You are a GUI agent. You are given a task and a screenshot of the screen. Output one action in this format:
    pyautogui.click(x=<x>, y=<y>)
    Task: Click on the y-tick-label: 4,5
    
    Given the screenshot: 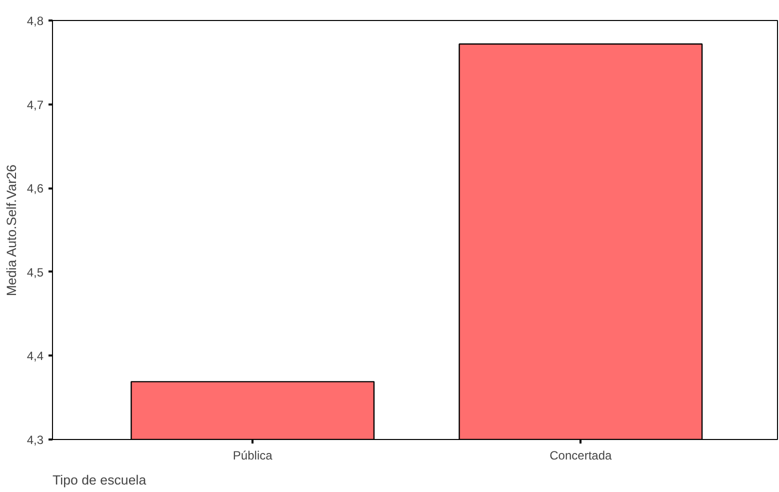 What is the action you would take?
    pyautogui.click(x=35, y=272)
    